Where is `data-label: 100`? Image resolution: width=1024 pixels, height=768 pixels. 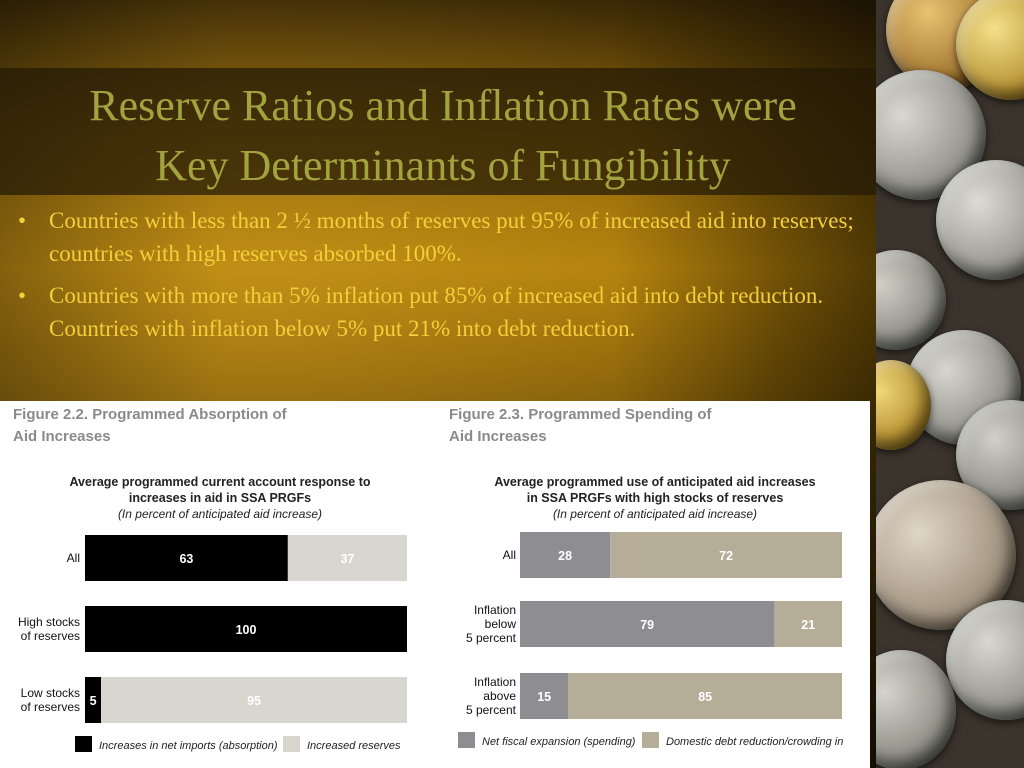
data-label: 100 is located at coordinates (246, 630).